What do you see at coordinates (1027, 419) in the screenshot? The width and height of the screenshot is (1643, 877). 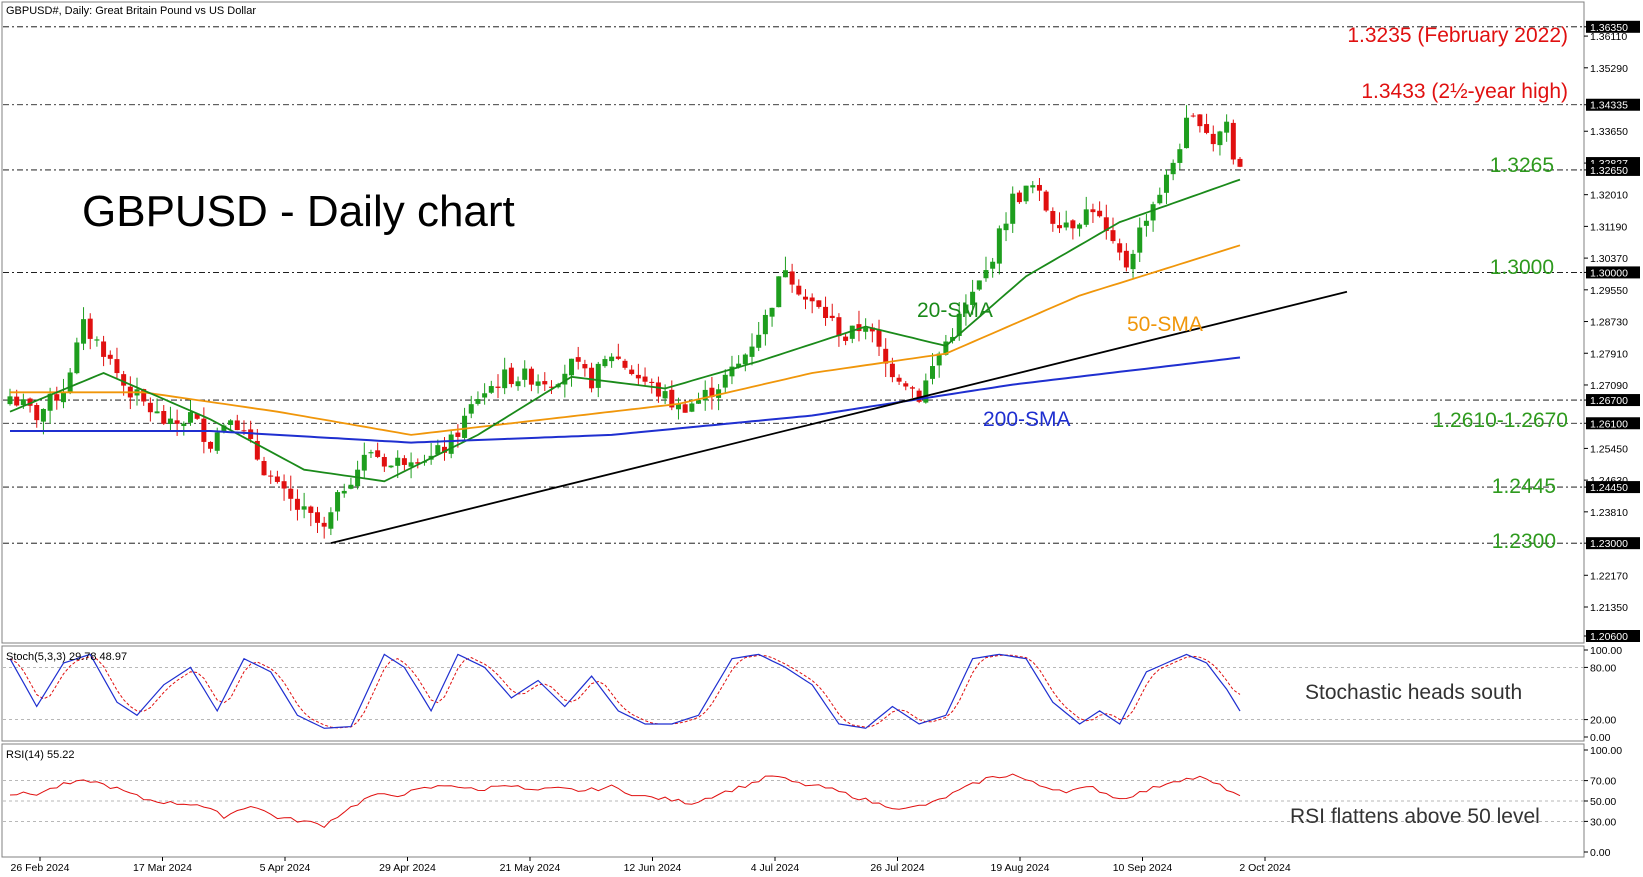 I see `sma200-label: 200-SMA` at bounding box center [1027, 419].